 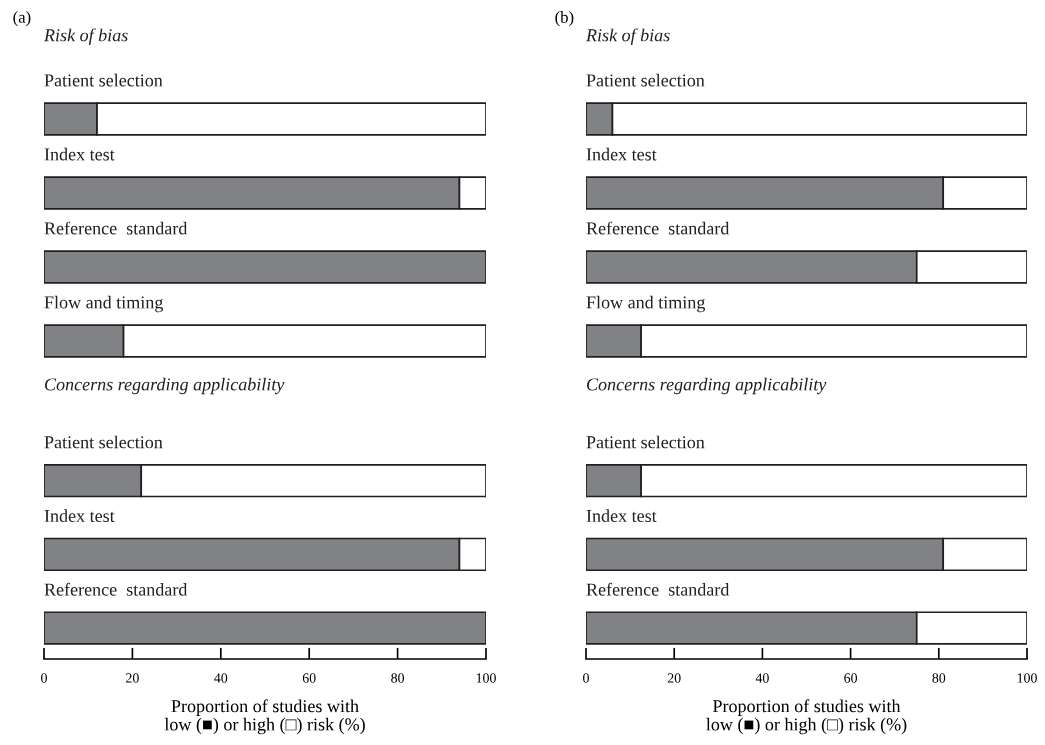 I want to click on text: (b), so click(x=564, y=19).